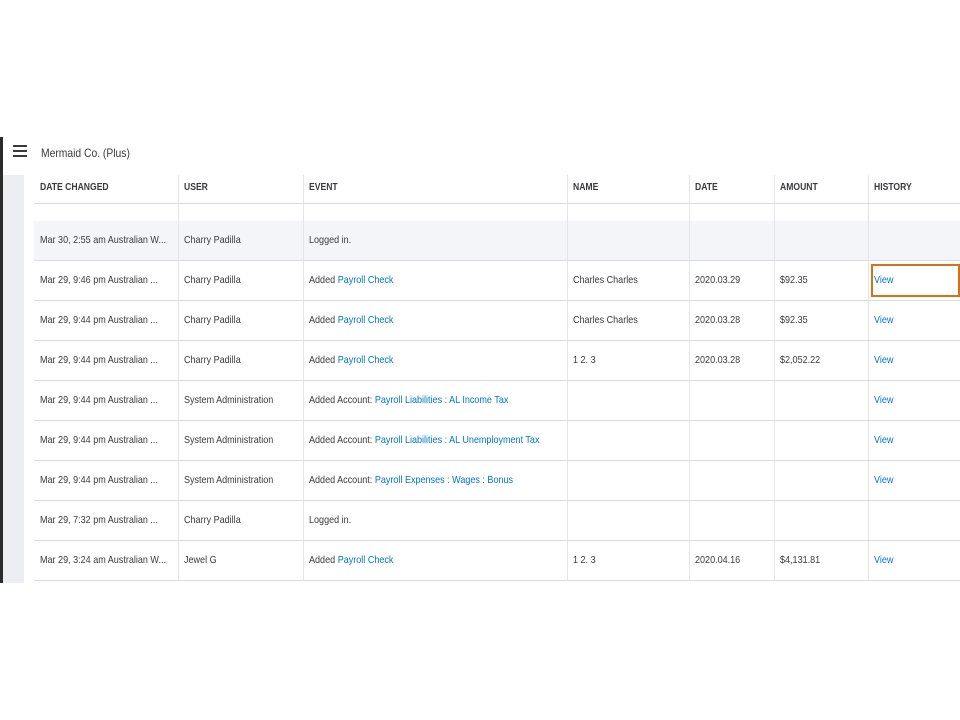 Image resolution: width=960 pixels, height=720 pixels. Describe the element at coordinates (800, 360) in the screenshot. I see `cell-text: $2,052.22` at that location.